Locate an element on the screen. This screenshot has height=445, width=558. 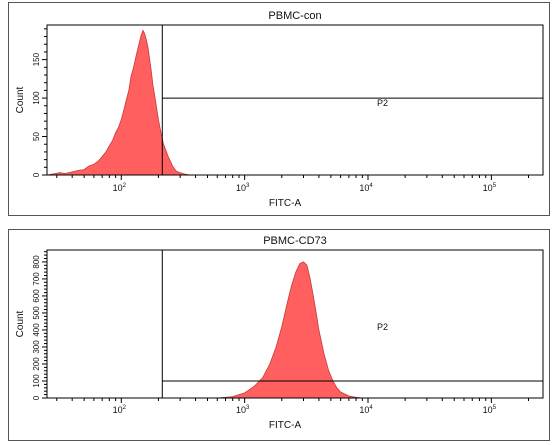
y-tick-label: 800 is located at coordinates (36, 262).